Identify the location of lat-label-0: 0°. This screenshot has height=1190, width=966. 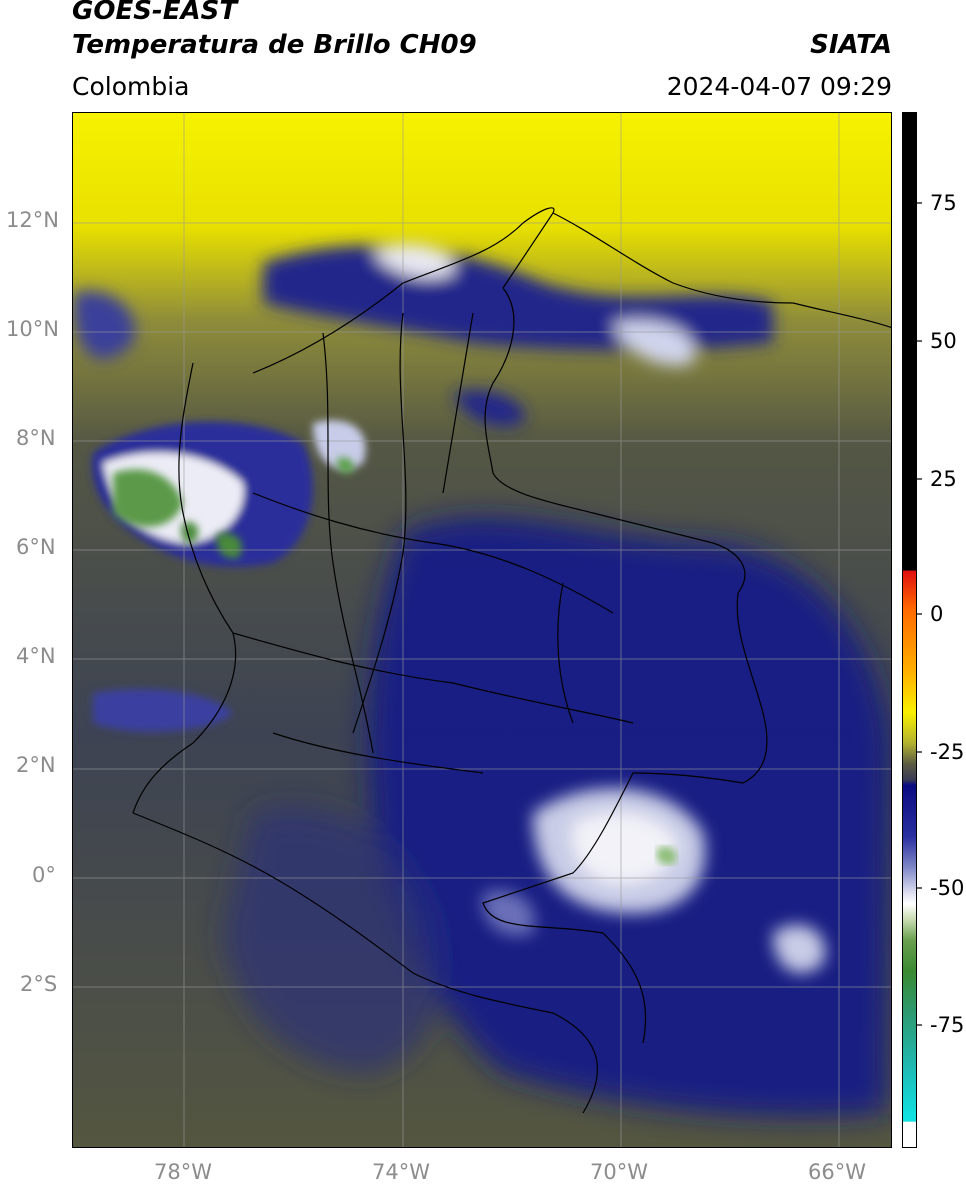
(44, 875).